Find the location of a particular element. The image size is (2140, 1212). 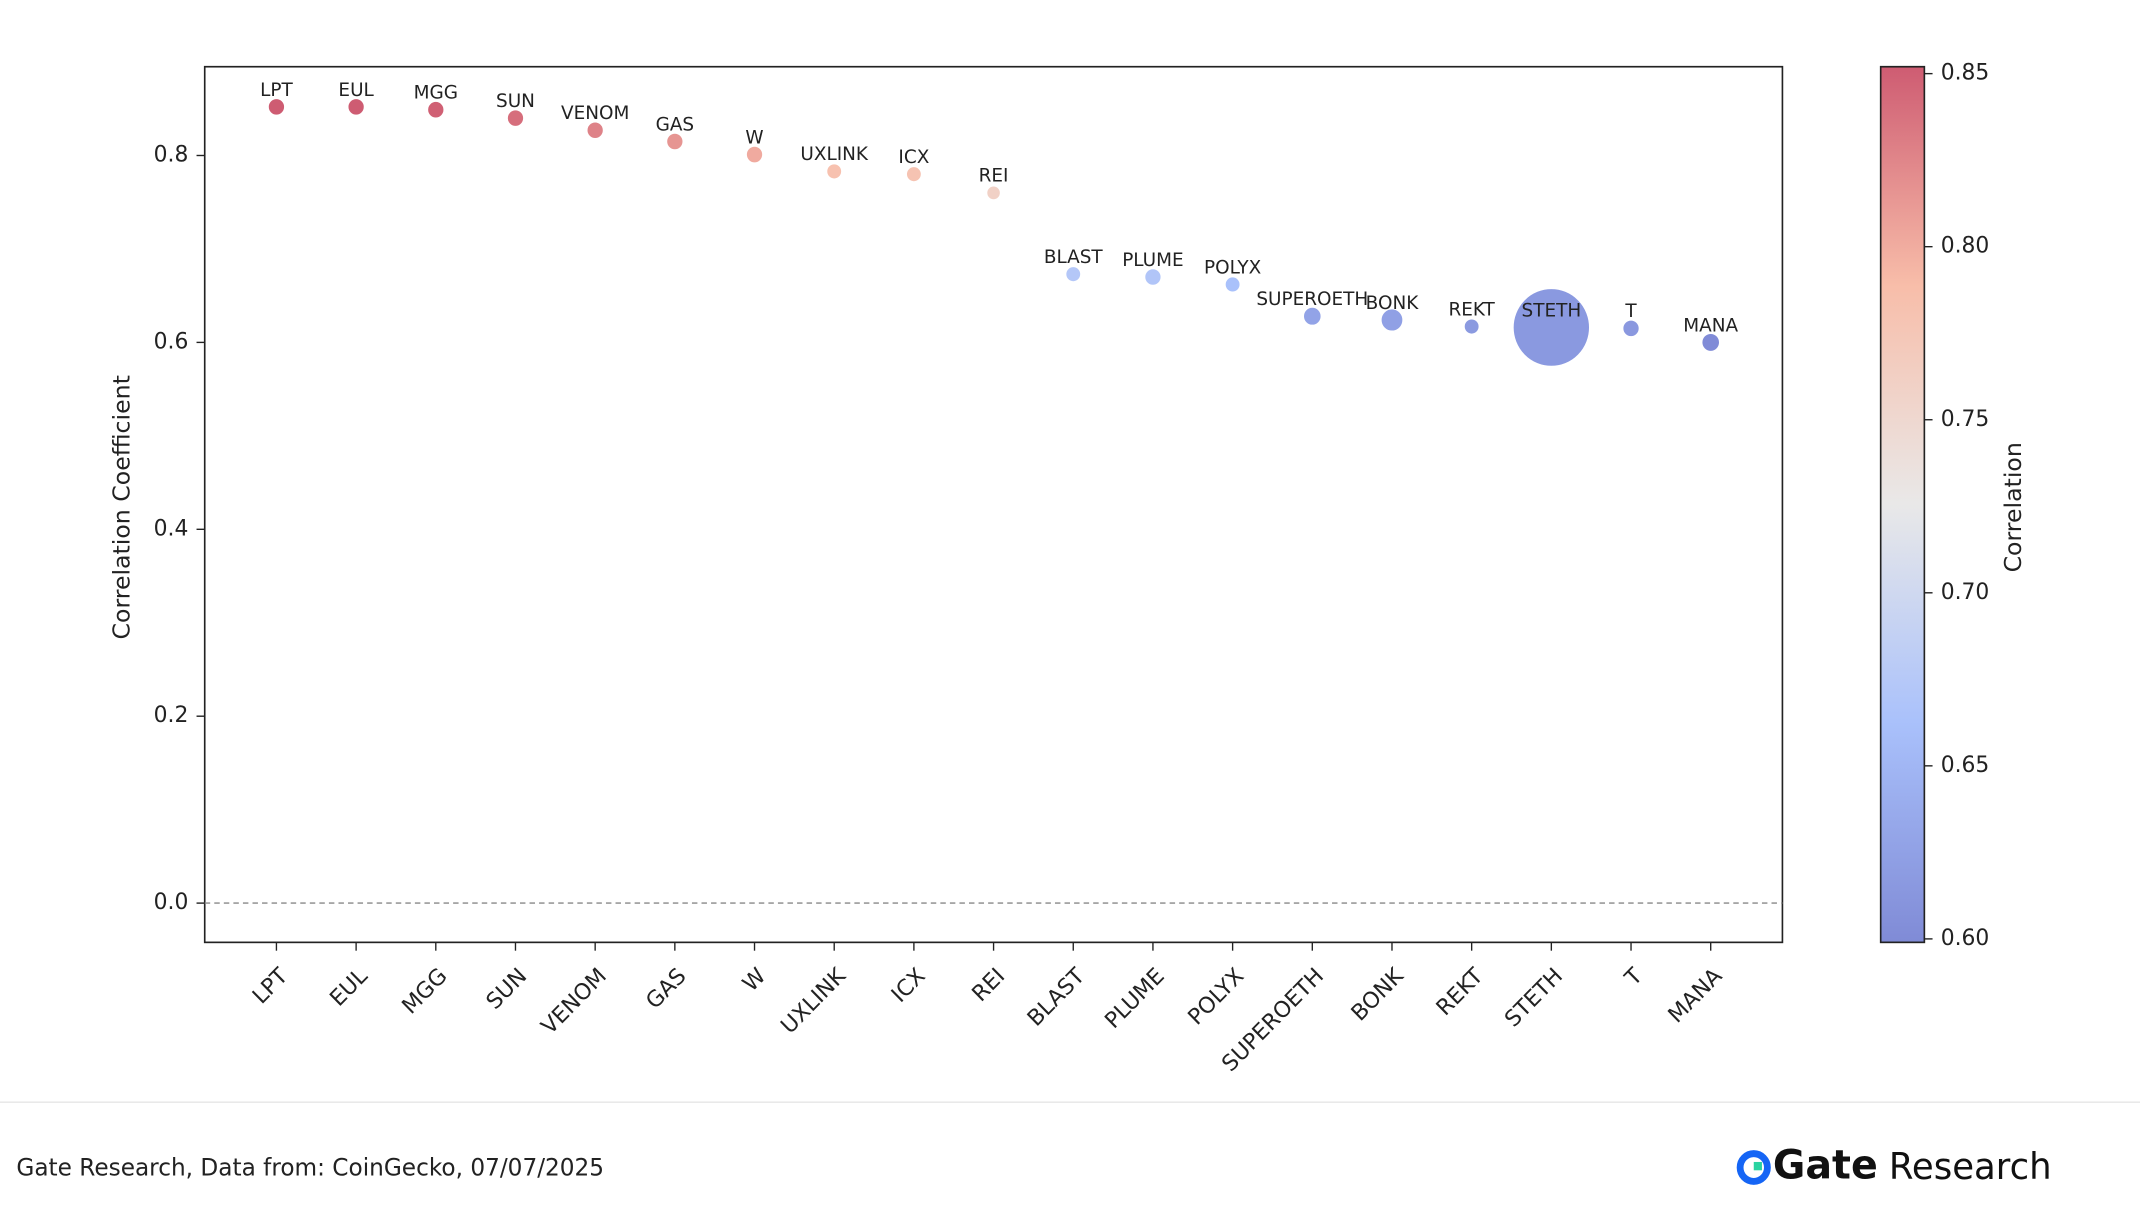

point-label: EUL is located at coordinates (356, 90).